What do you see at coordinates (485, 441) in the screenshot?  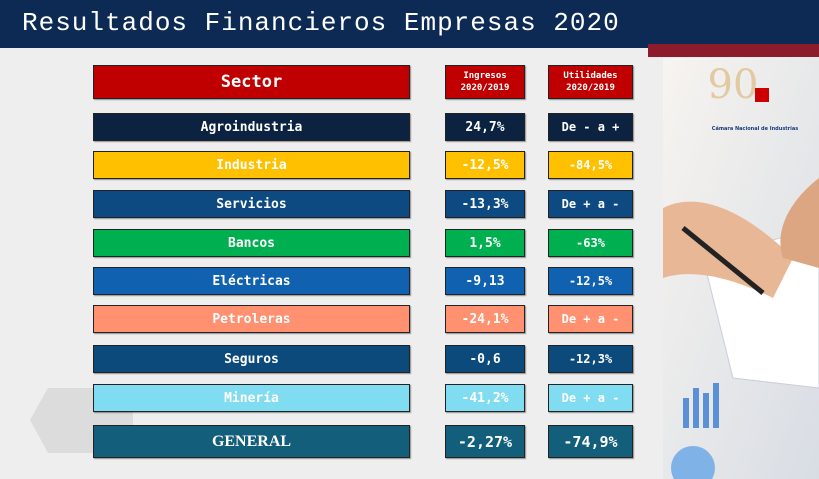 I see `ingresos-cell: -2,27%` at bounding box center [485, 441].